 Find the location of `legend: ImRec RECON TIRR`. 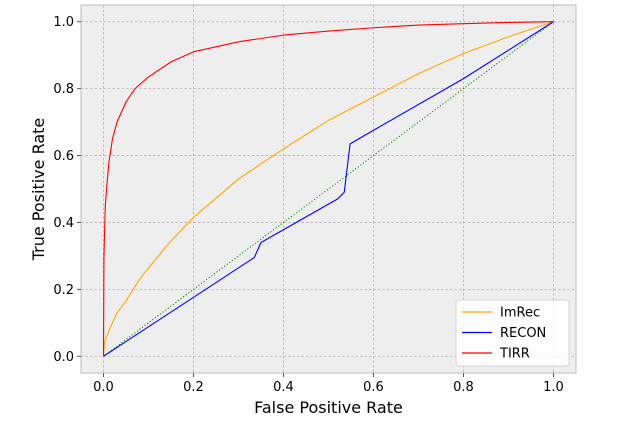

legend: ImRec RECON TIRR is located at coordinates (512, 333).